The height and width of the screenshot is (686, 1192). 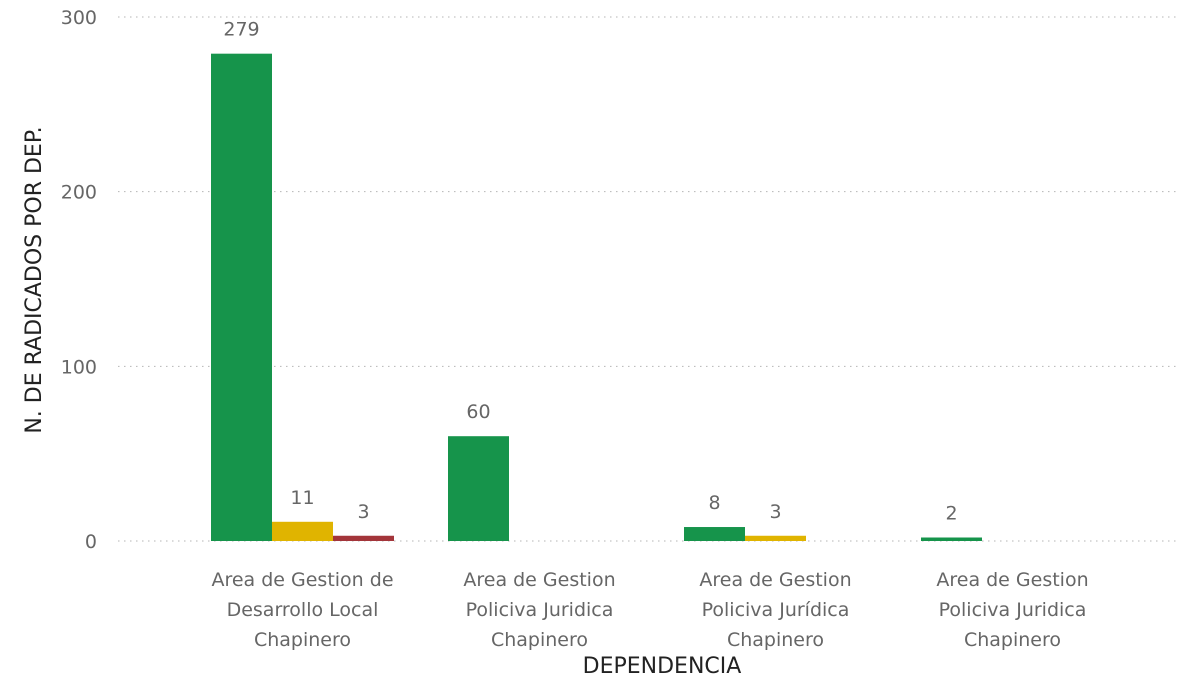 I want to click on x-axis-title: DEPENDENCIA, so click(x=662, y=666).